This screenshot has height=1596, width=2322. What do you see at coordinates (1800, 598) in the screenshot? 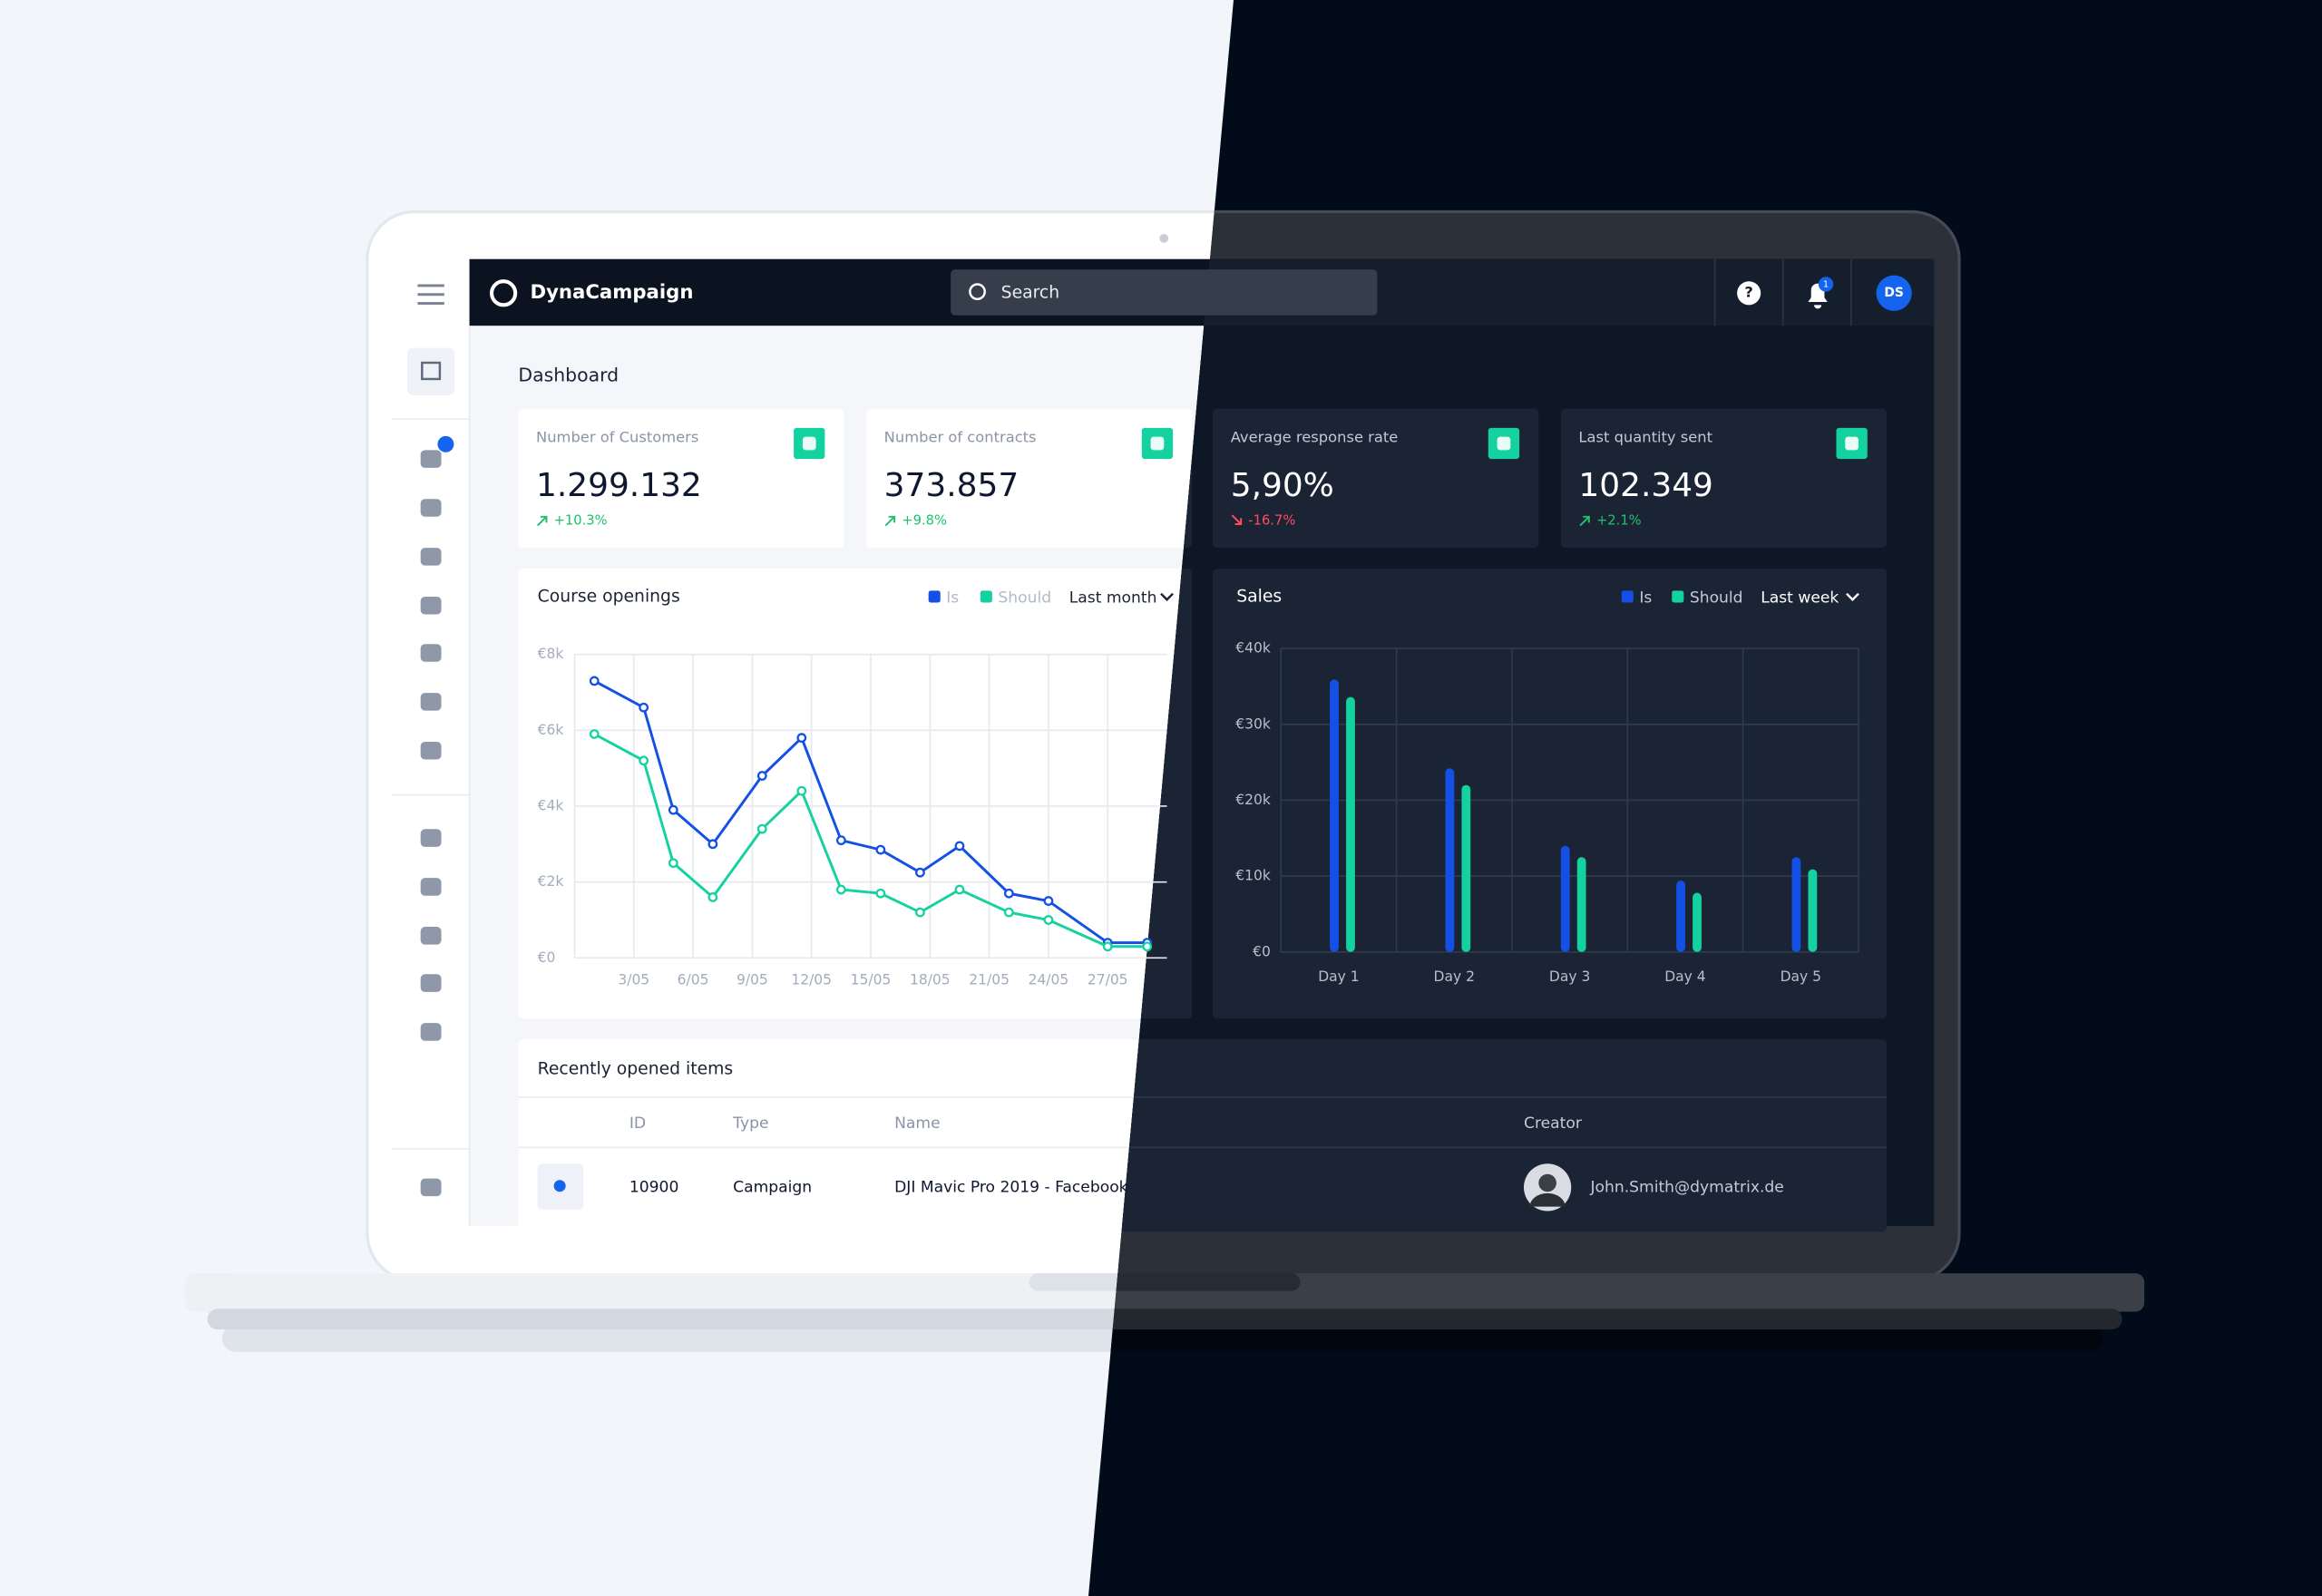
I see `period-dropdown: Last week` at bounding box center [1800, 598].